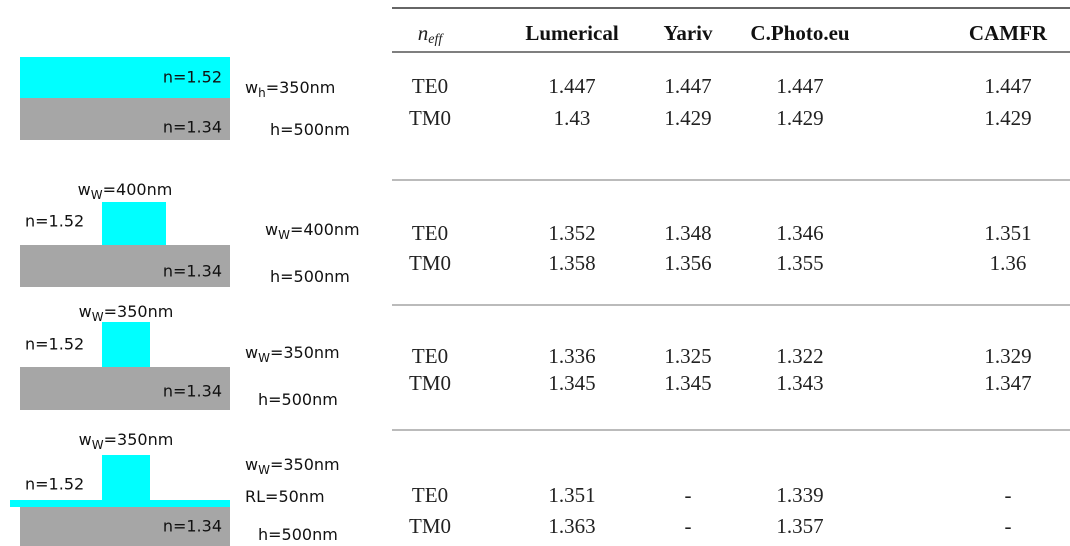  I want to click on table-cell: 1.347, so click(1007, 383).